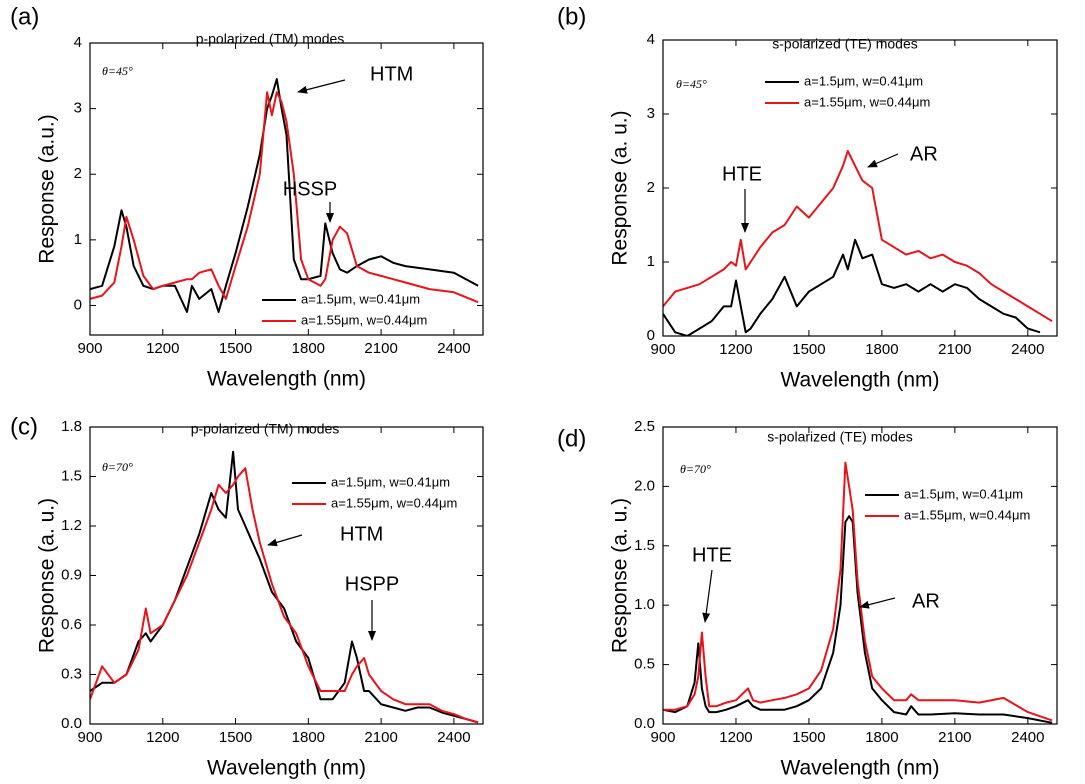  What do you see at coordinates (24, 426) in the screenshot?
I see `panel-label: (c)` at bounding box center [24, 426].